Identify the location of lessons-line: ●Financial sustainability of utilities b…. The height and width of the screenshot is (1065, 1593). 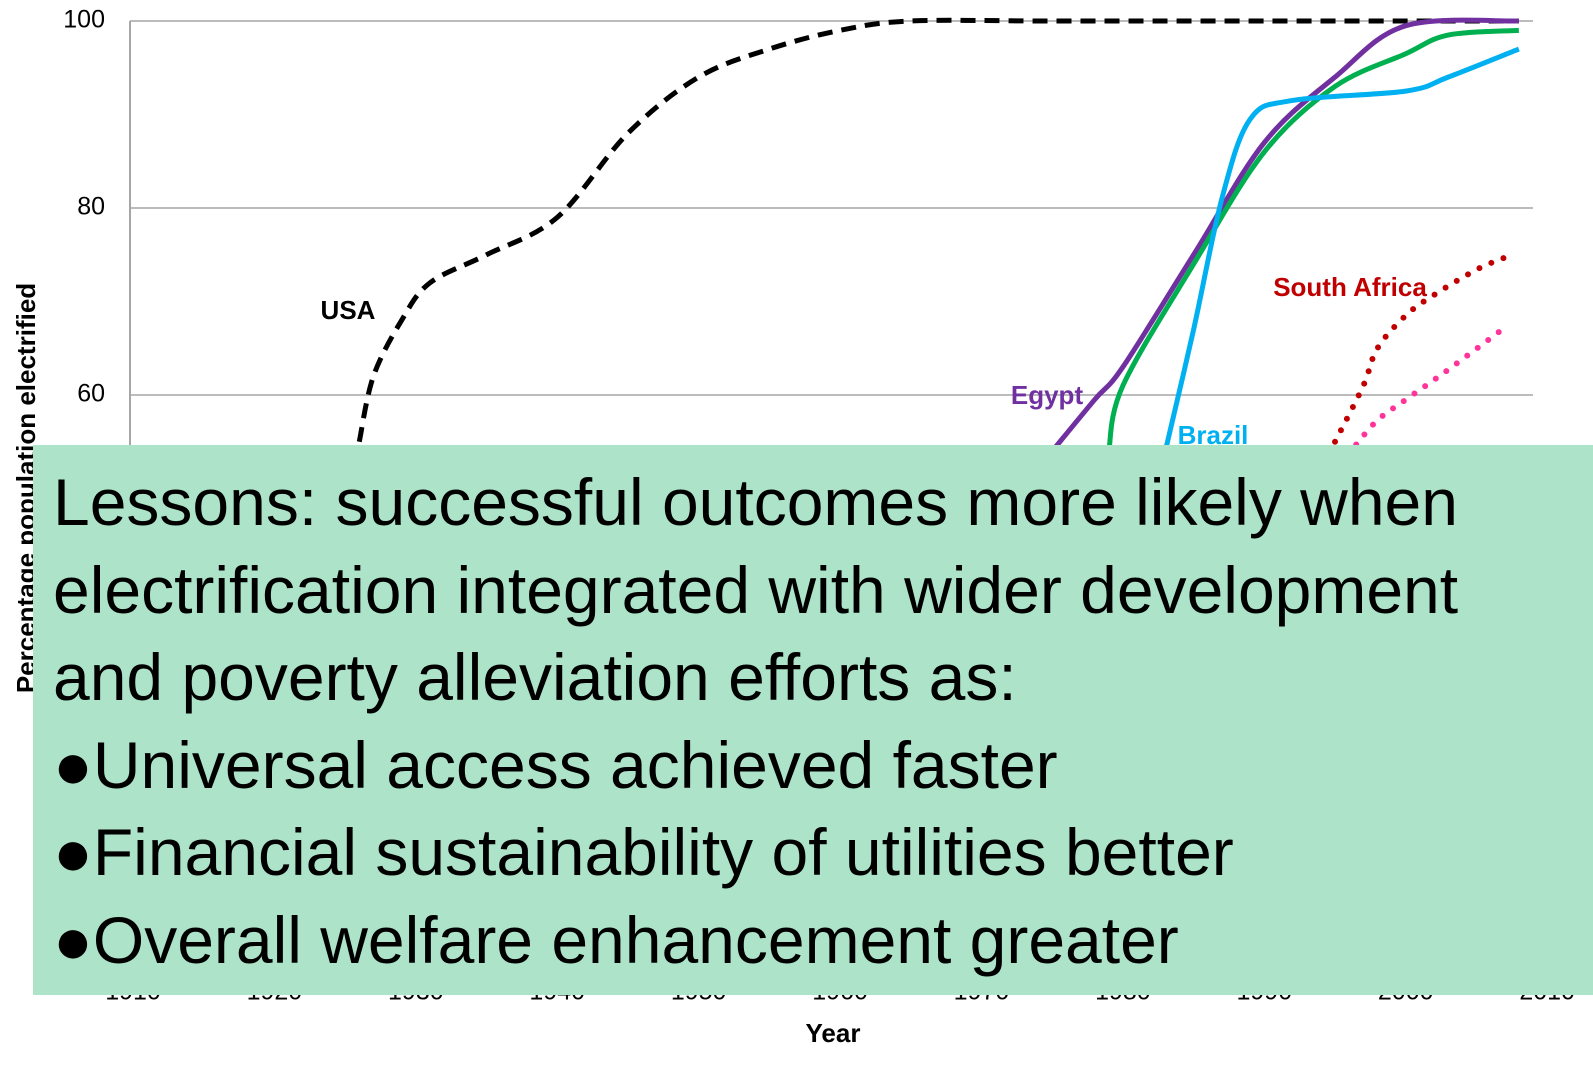
(643, 852).